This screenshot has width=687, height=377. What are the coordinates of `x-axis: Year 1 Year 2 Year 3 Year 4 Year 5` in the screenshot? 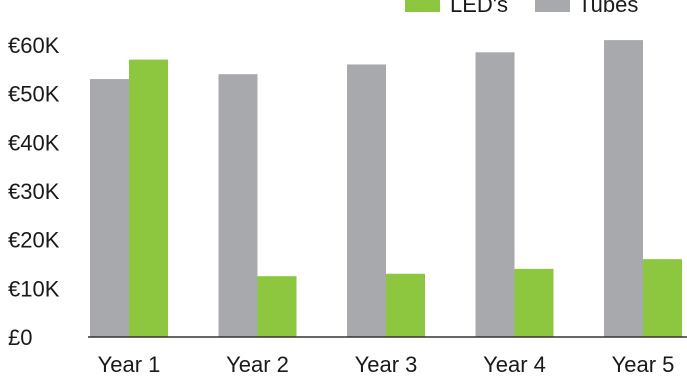 It's located at (386, 364).